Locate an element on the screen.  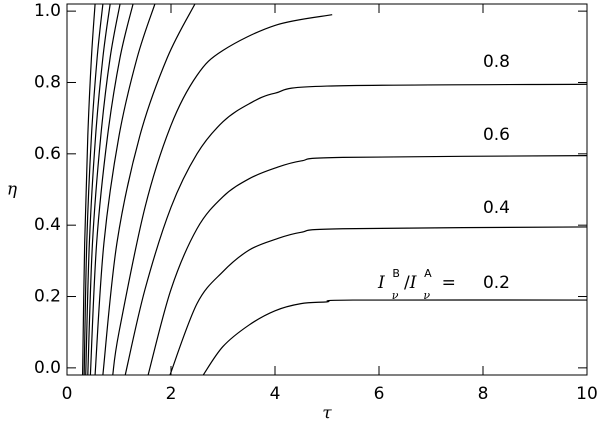
ratio-label: IνB/IνA = is located at coordinates (416, 284).